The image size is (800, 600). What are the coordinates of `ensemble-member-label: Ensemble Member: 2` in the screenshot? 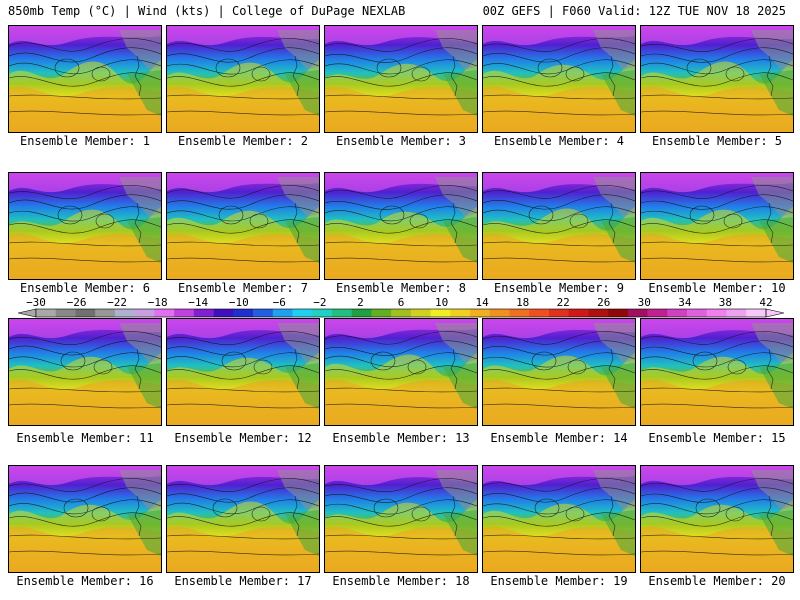 It's located at (243, 141).